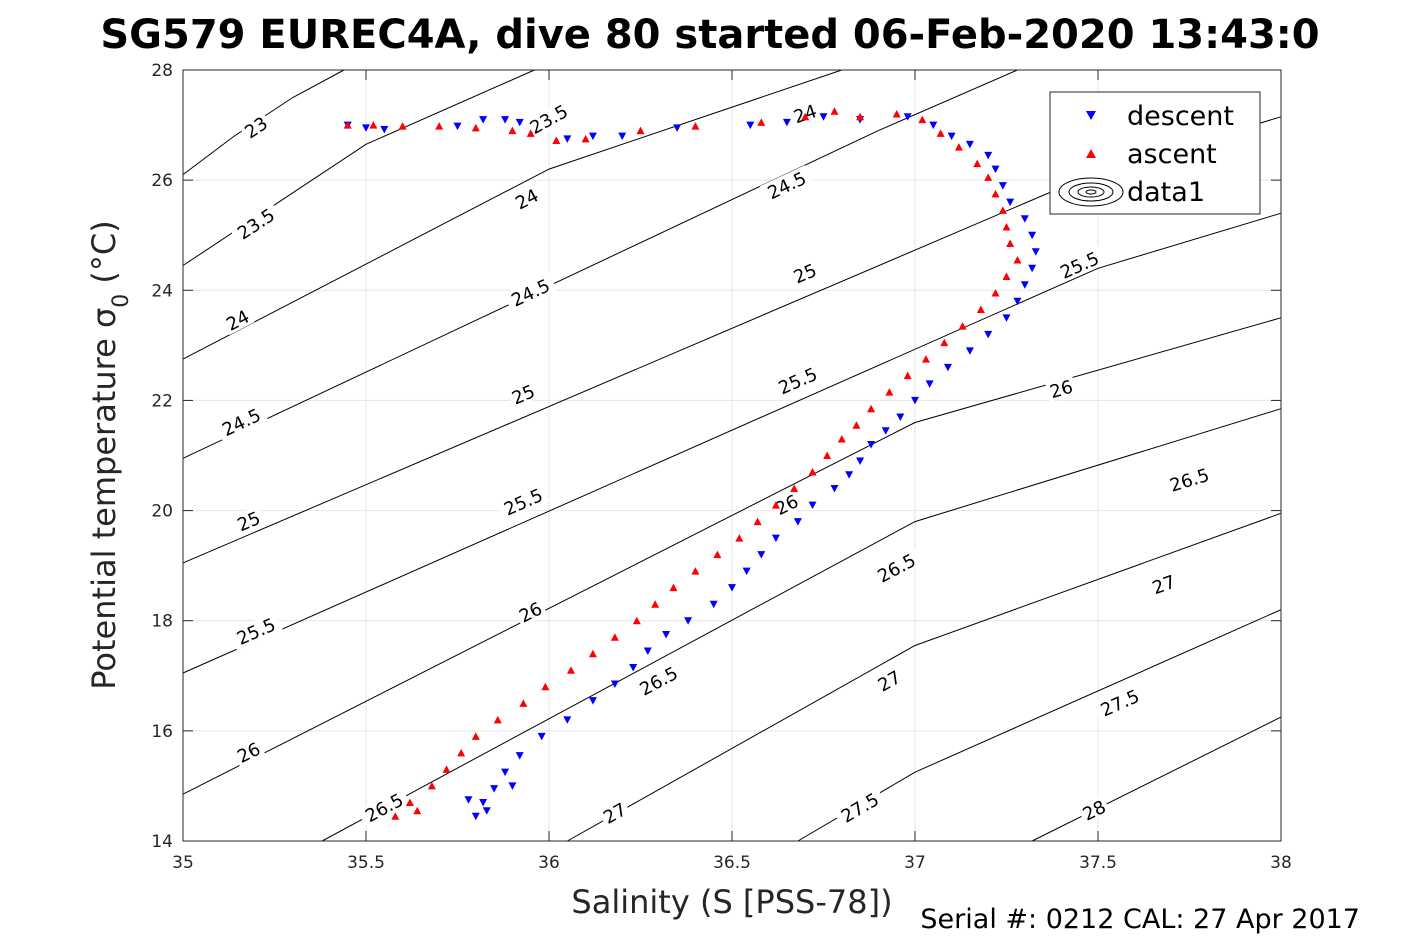 The height and width of the screenshot is (945, 1417). I want to click on y-tick-label: 18, so click(162, 622).